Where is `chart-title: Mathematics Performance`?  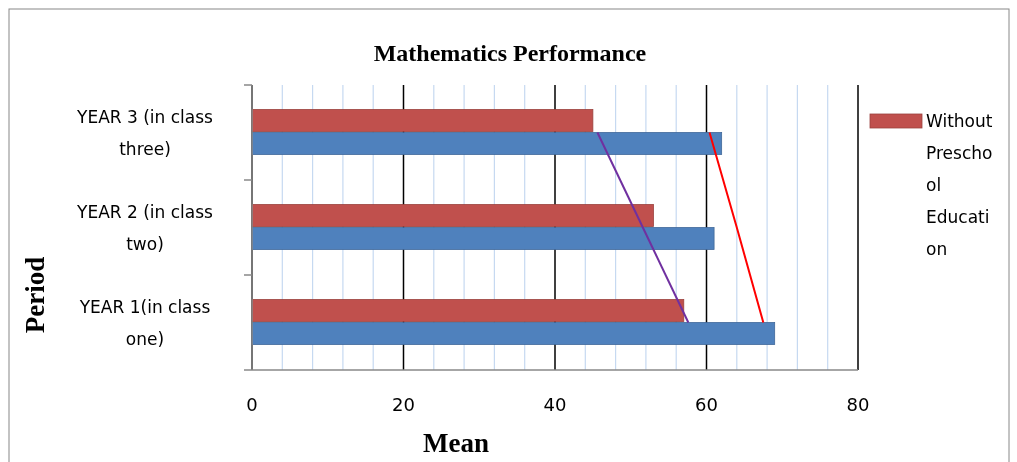
chart-title: Mathematics Performance is located at coordinates (510, 53).